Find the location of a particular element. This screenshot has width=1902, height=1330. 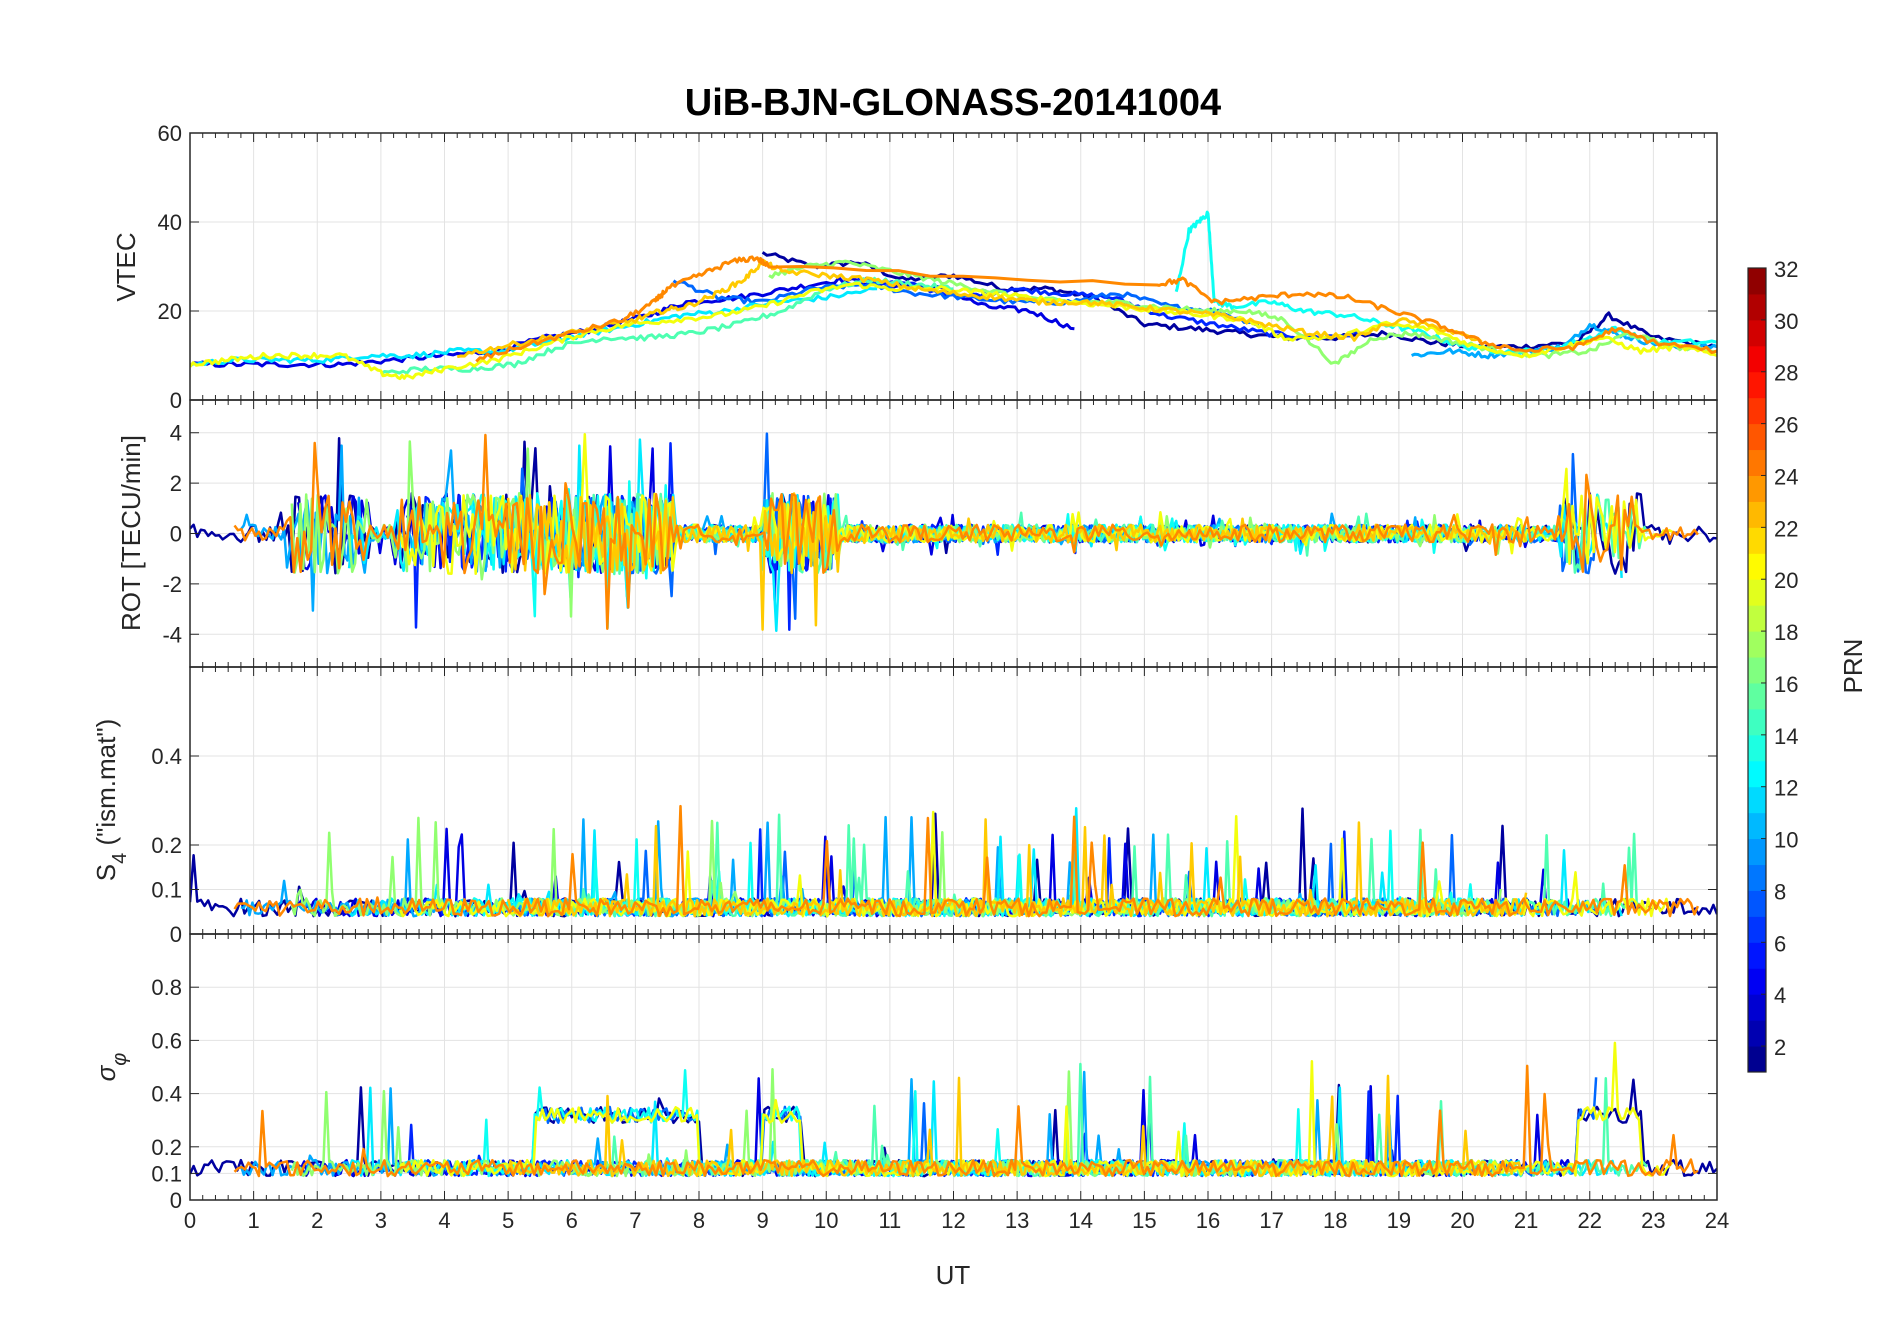

xtick-label-23: 23 is located at coordinates (1653, 1220).